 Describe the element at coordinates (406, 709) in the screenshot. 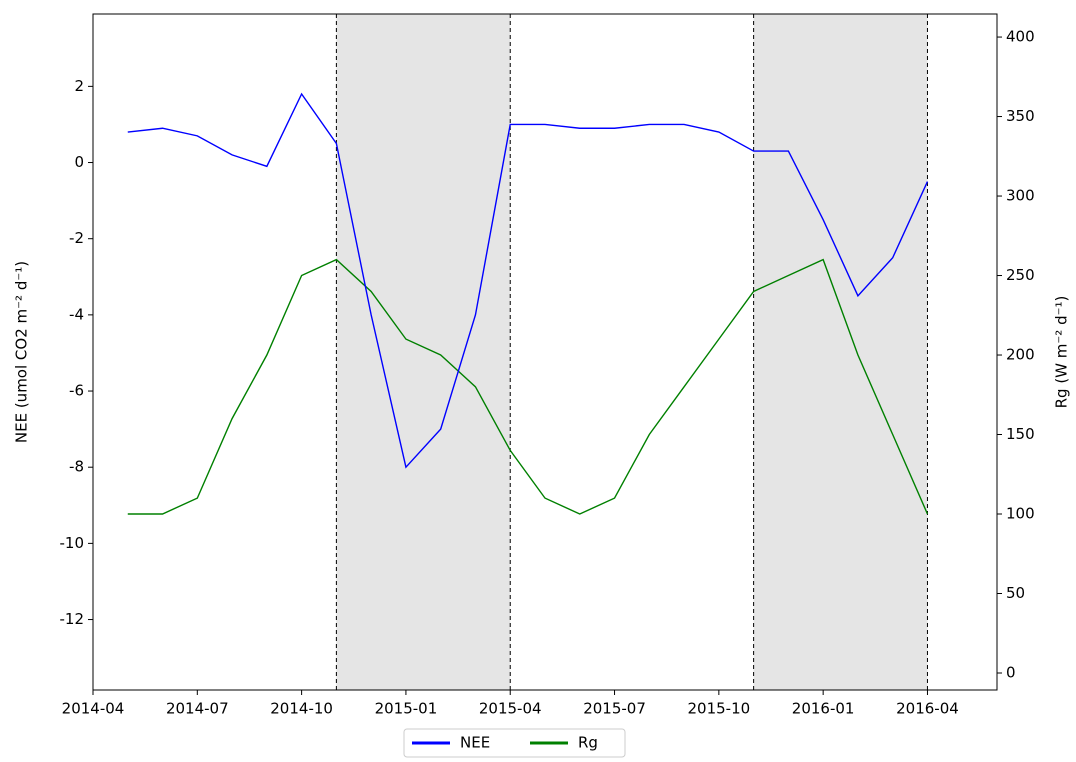

I see `x-tick-label: 2015-01` at that location.